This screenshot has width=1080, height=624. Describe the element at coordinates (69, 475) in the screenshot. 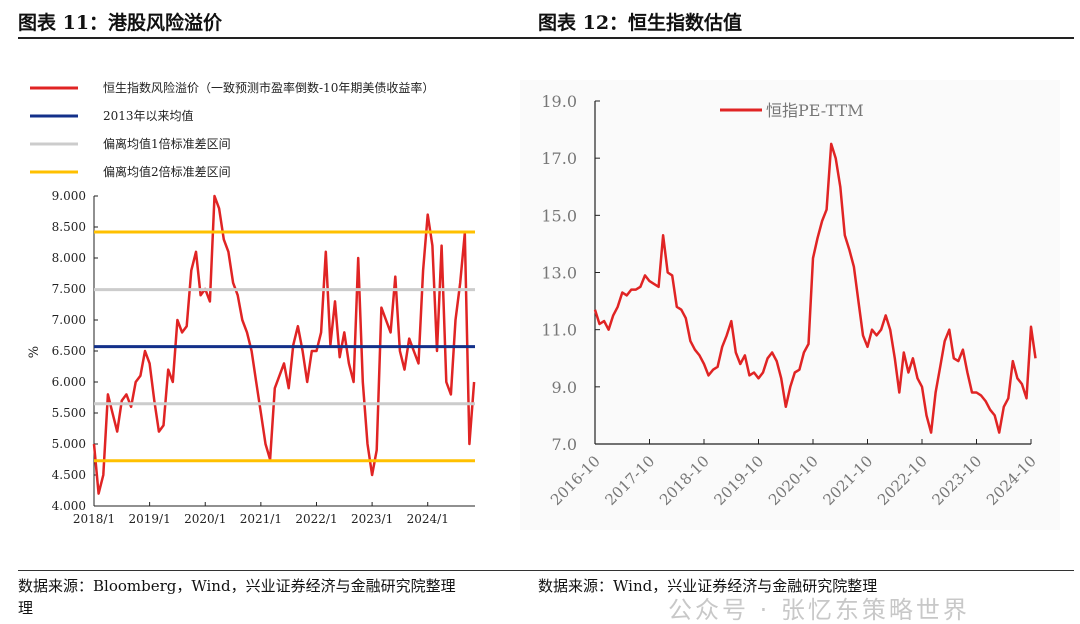

I see `y-tick-label: 4.500` at that location.